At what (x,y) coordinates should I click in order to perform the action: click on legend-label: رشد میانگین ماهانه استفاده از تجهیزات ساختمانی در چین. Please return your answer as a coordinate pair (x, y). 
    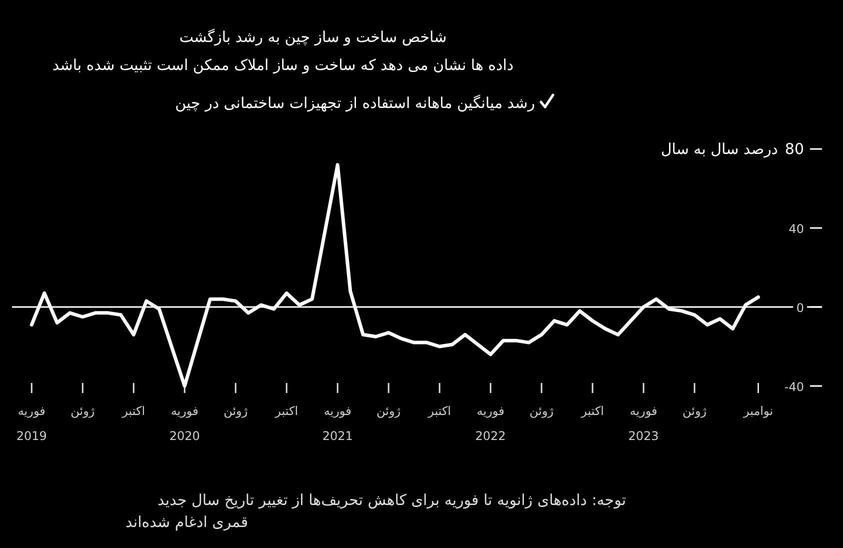
    Looking at the image, I should click on (355, 103).